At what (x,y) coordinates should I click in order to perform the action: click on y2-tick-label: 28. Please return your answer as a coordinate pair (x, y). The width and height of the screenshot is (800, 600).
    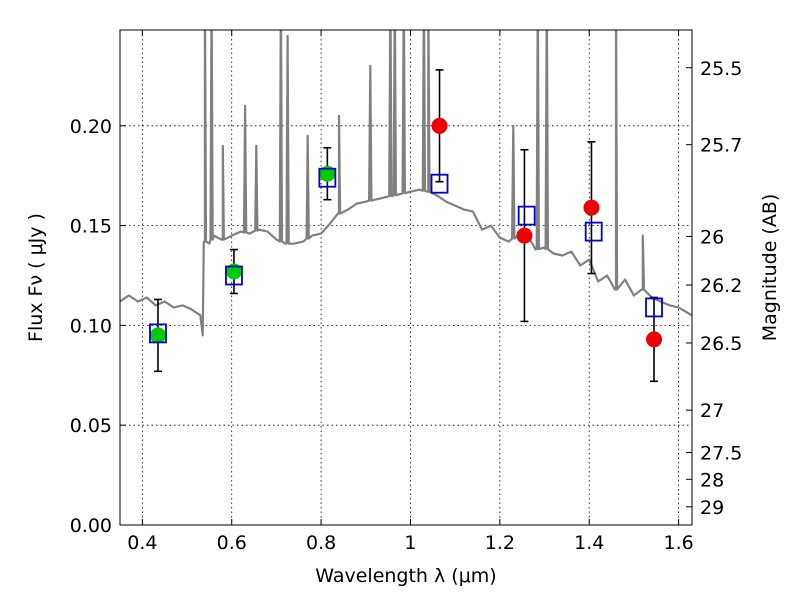
    Looking at the image, I should click on (712, 480).